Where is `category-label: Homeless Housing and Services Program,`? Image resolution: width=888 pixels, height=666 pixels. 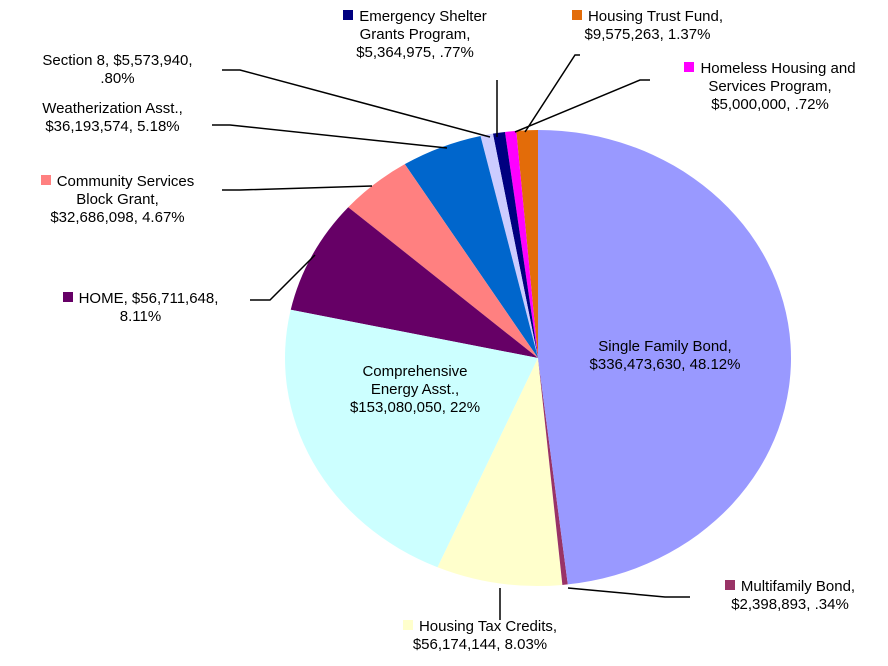
category-label: Homeless Housing and Services Program, is located at coordinates (778, 77).